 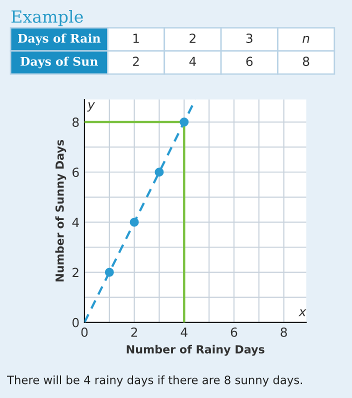 I want to click on x-tick-label: 0, so click(x=84, y=332).